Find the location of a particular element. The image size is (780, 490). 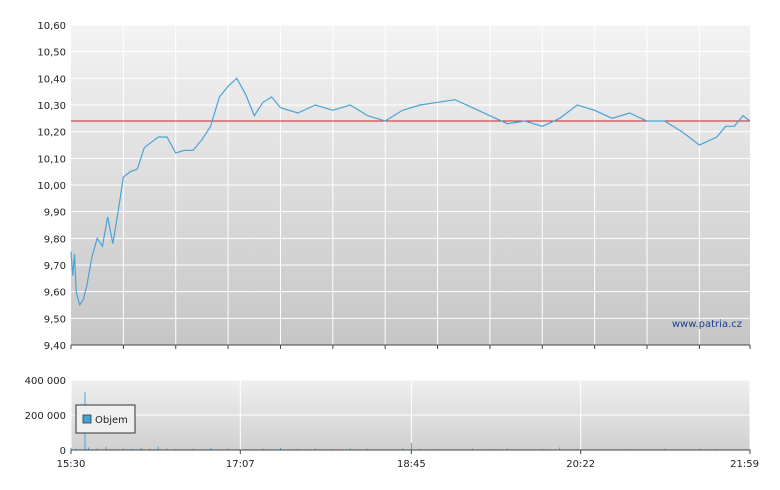

volume-y-tick-label: 0 is located at coordinates (63, 451).